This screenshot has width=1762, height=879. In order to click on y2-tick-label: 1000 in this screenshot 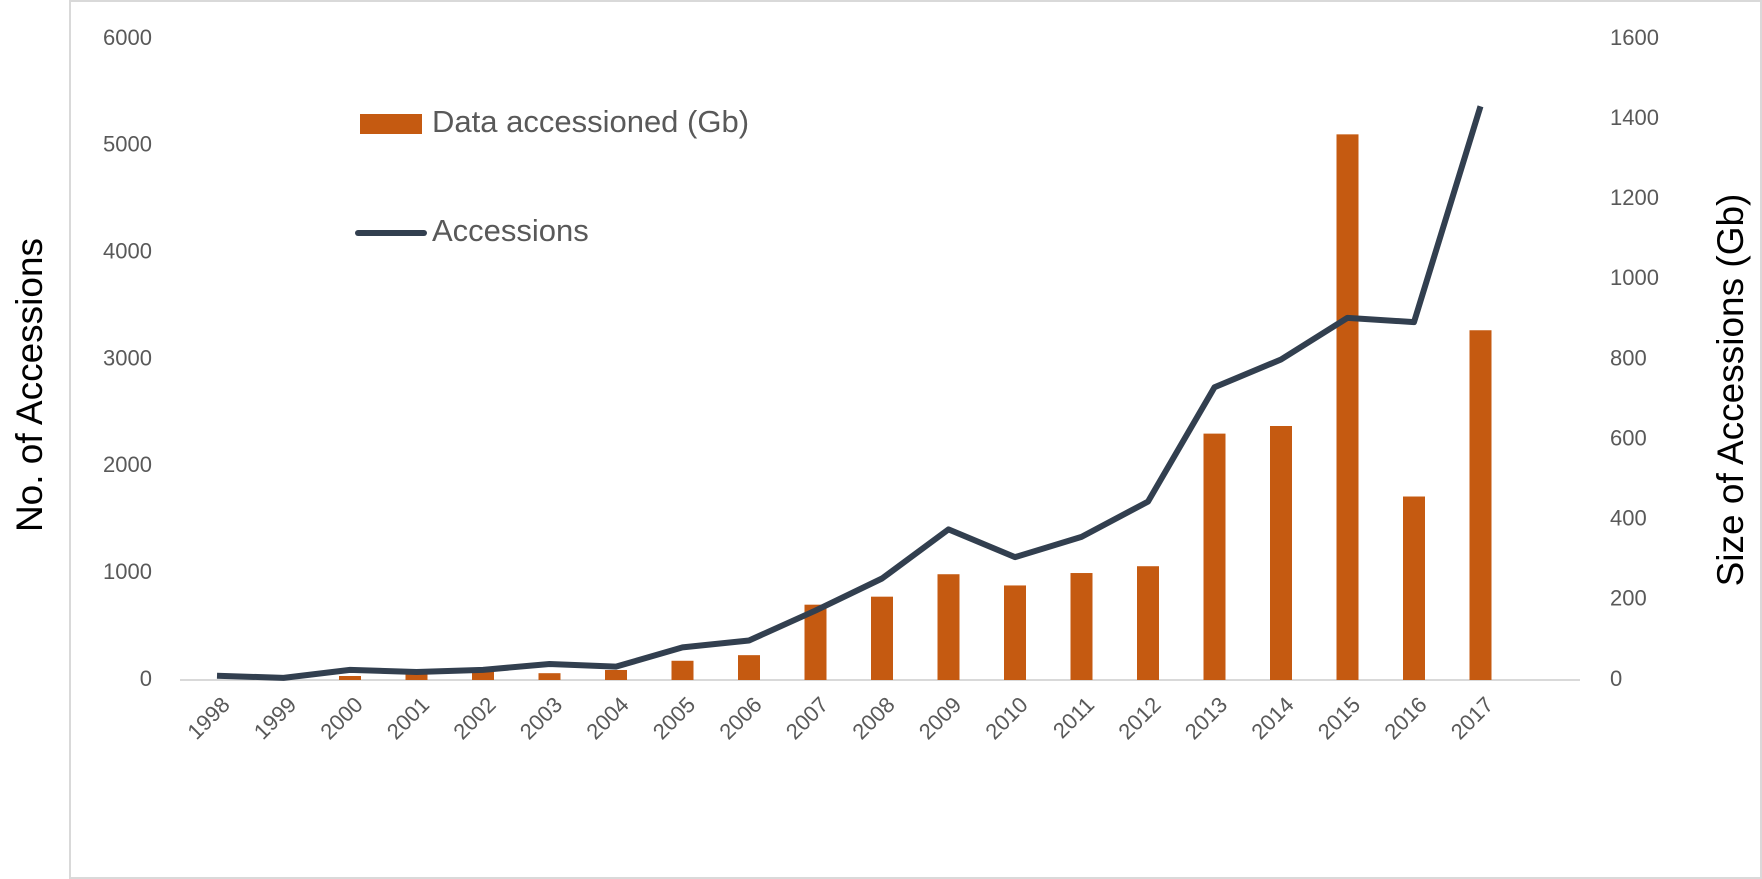, I will do `click(1634, 277)`.